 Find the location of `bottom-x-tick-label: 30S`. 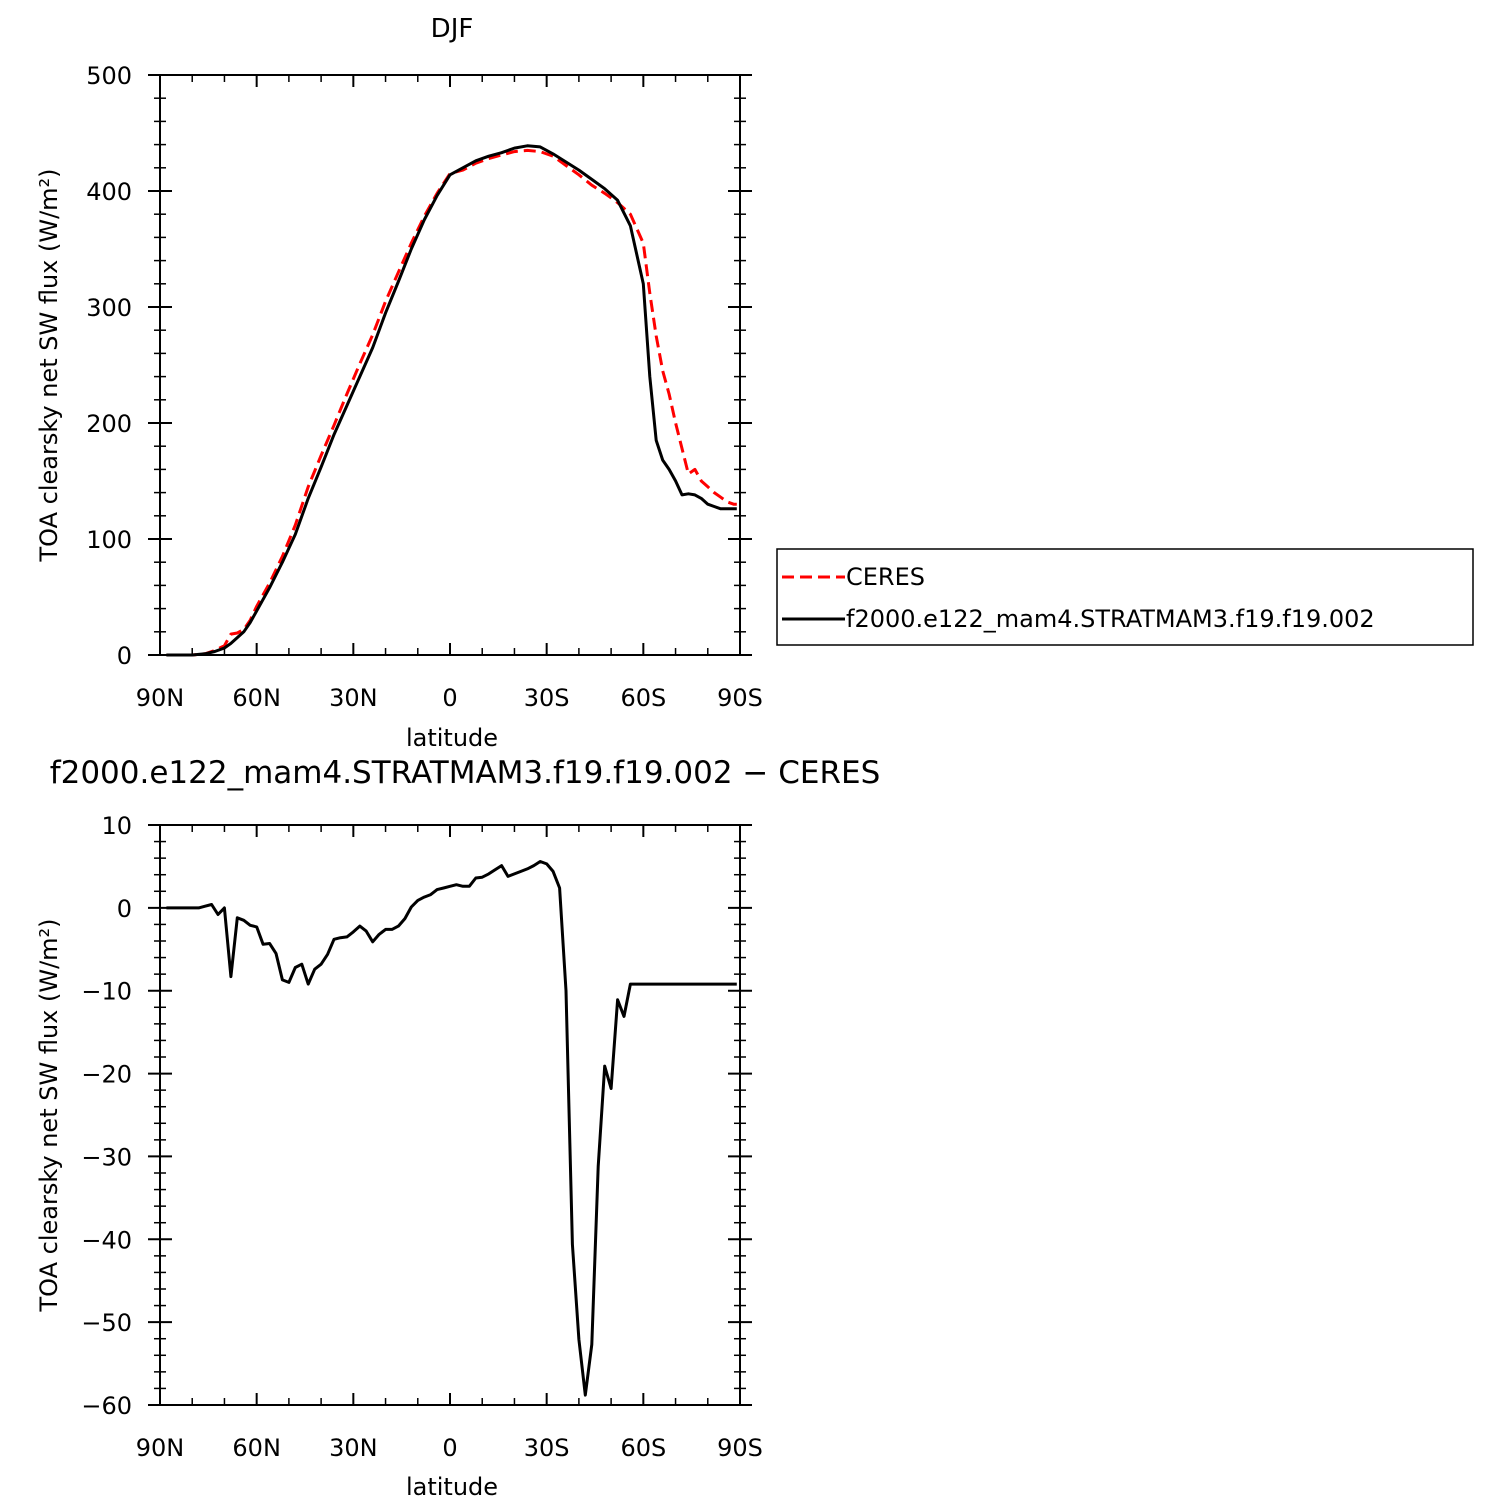

bottom-x-tick-label: 30S is located at coordinates (547, 1448).